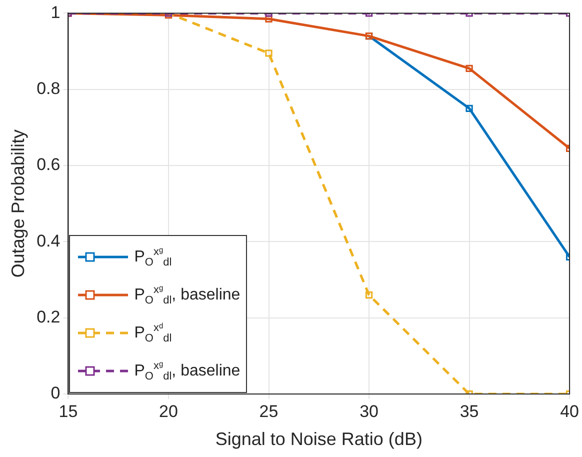 The image size is (582, 457). Describe the element at coordinates (18, 204) in the screenshot. I see `y-axis-title: Outage Probability` at that location.